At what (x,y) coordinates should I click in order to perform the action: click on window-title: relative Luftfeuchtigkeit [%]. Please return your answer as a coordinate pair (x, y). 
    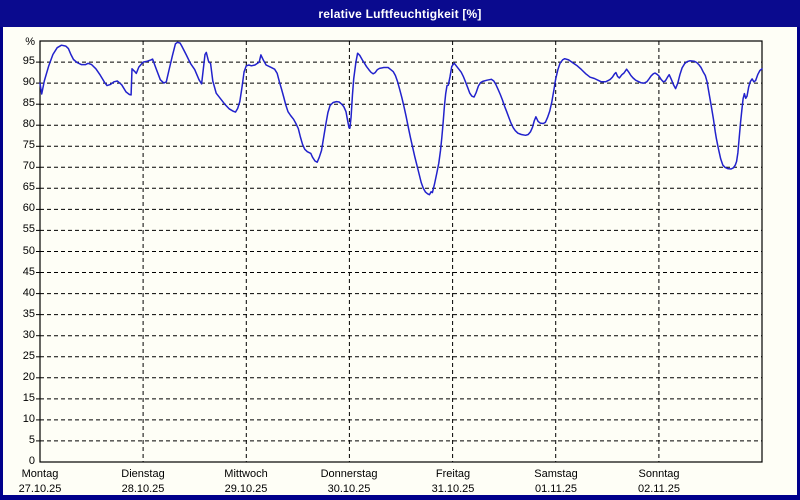
    Looking at the image, I should click on (400, 13).